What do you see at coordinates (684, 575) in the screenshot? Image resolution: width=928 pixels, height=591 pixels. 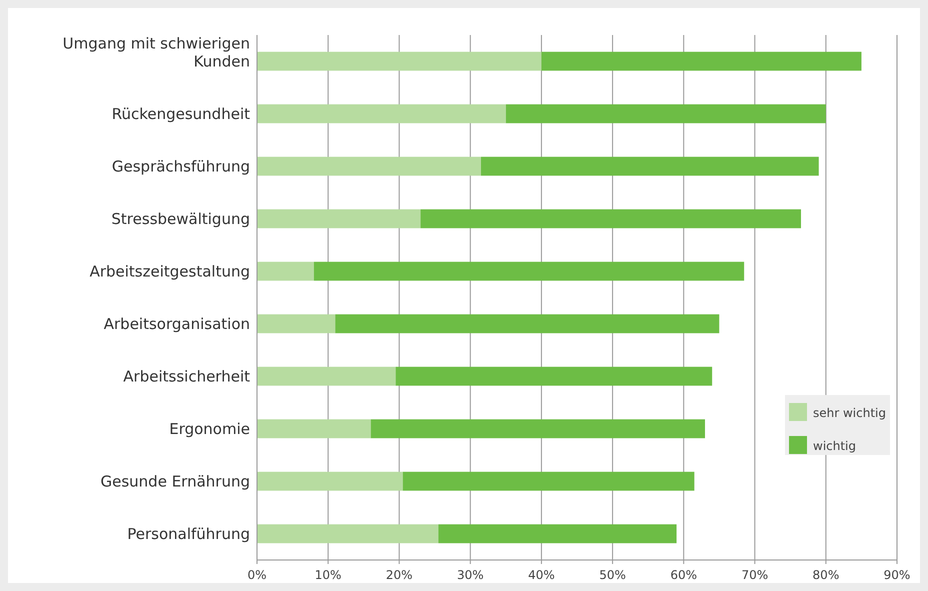 I see `x-tick-label: 60%` at bounding box center [684, 575].